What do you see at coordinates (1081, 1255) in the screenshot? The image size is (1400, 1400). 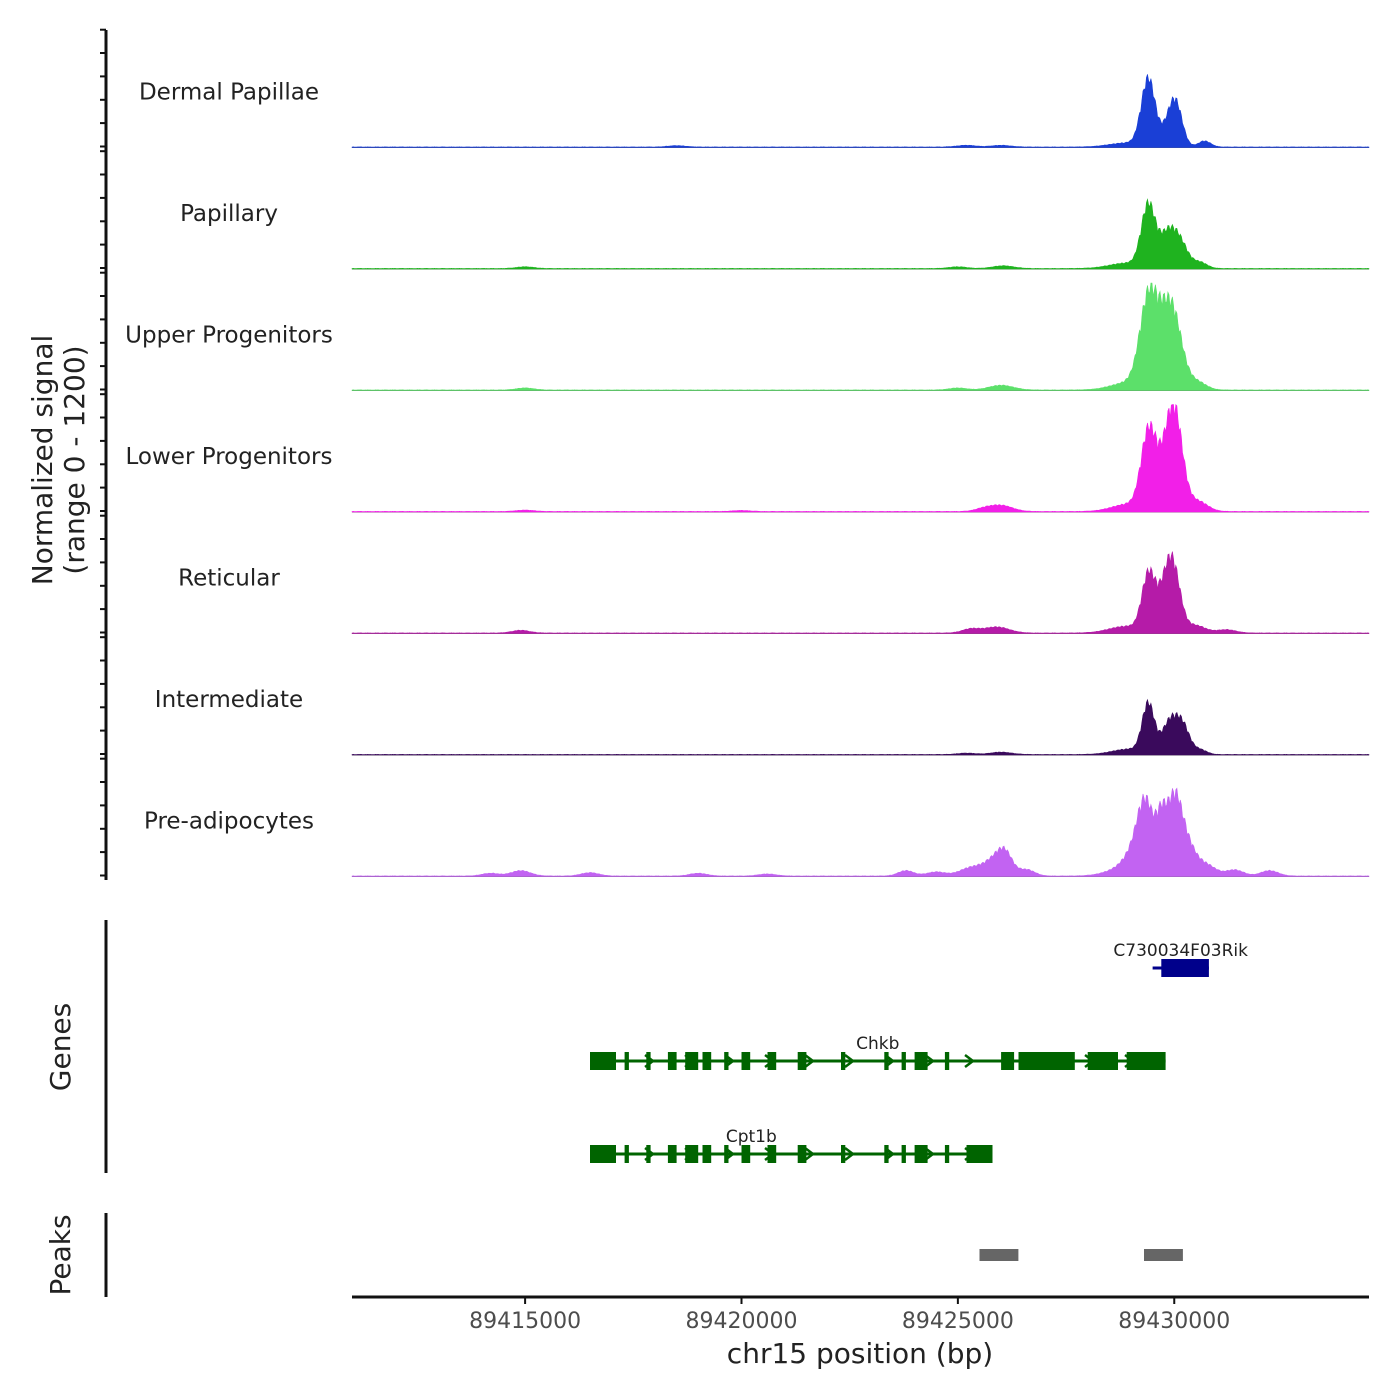 I see `peak-regions` at bounding box center [1081, 1255].